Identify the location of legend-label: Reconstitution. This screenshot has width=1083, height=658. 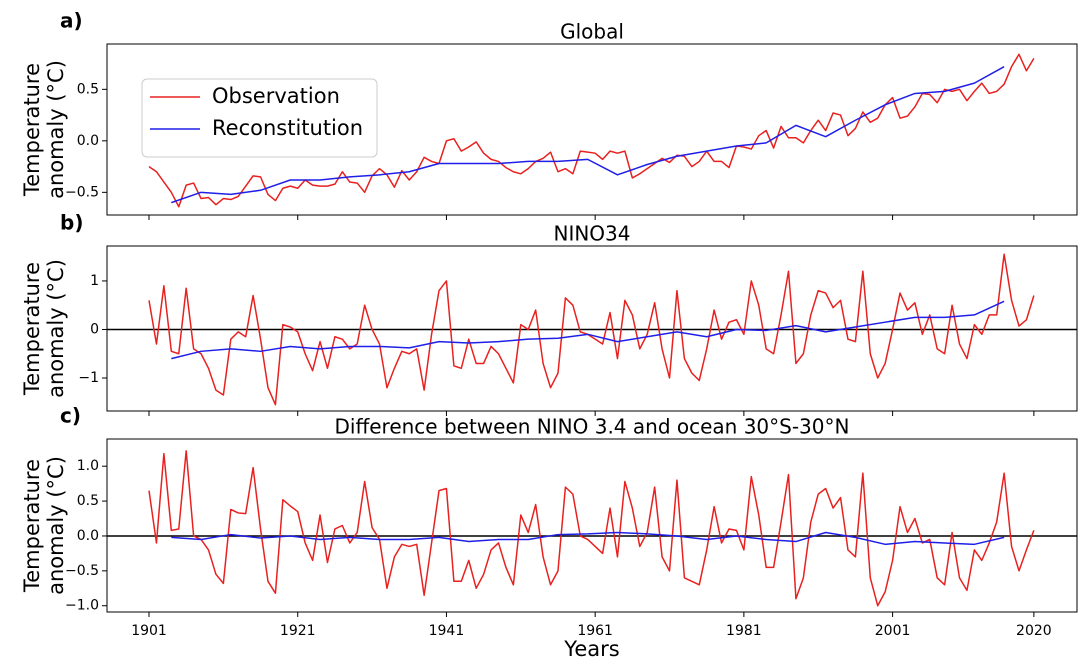
(287, 128).